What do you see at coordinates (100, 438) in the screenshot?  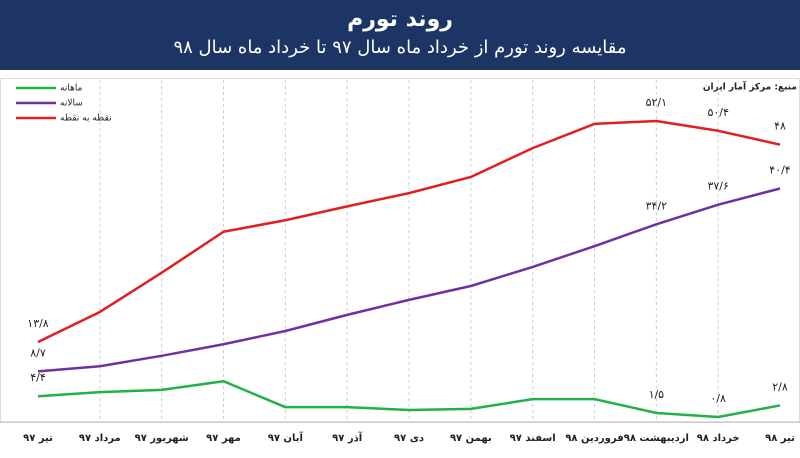 I see `x-tick-label: مرداد ۹۷` at bounding box center [100, 438].